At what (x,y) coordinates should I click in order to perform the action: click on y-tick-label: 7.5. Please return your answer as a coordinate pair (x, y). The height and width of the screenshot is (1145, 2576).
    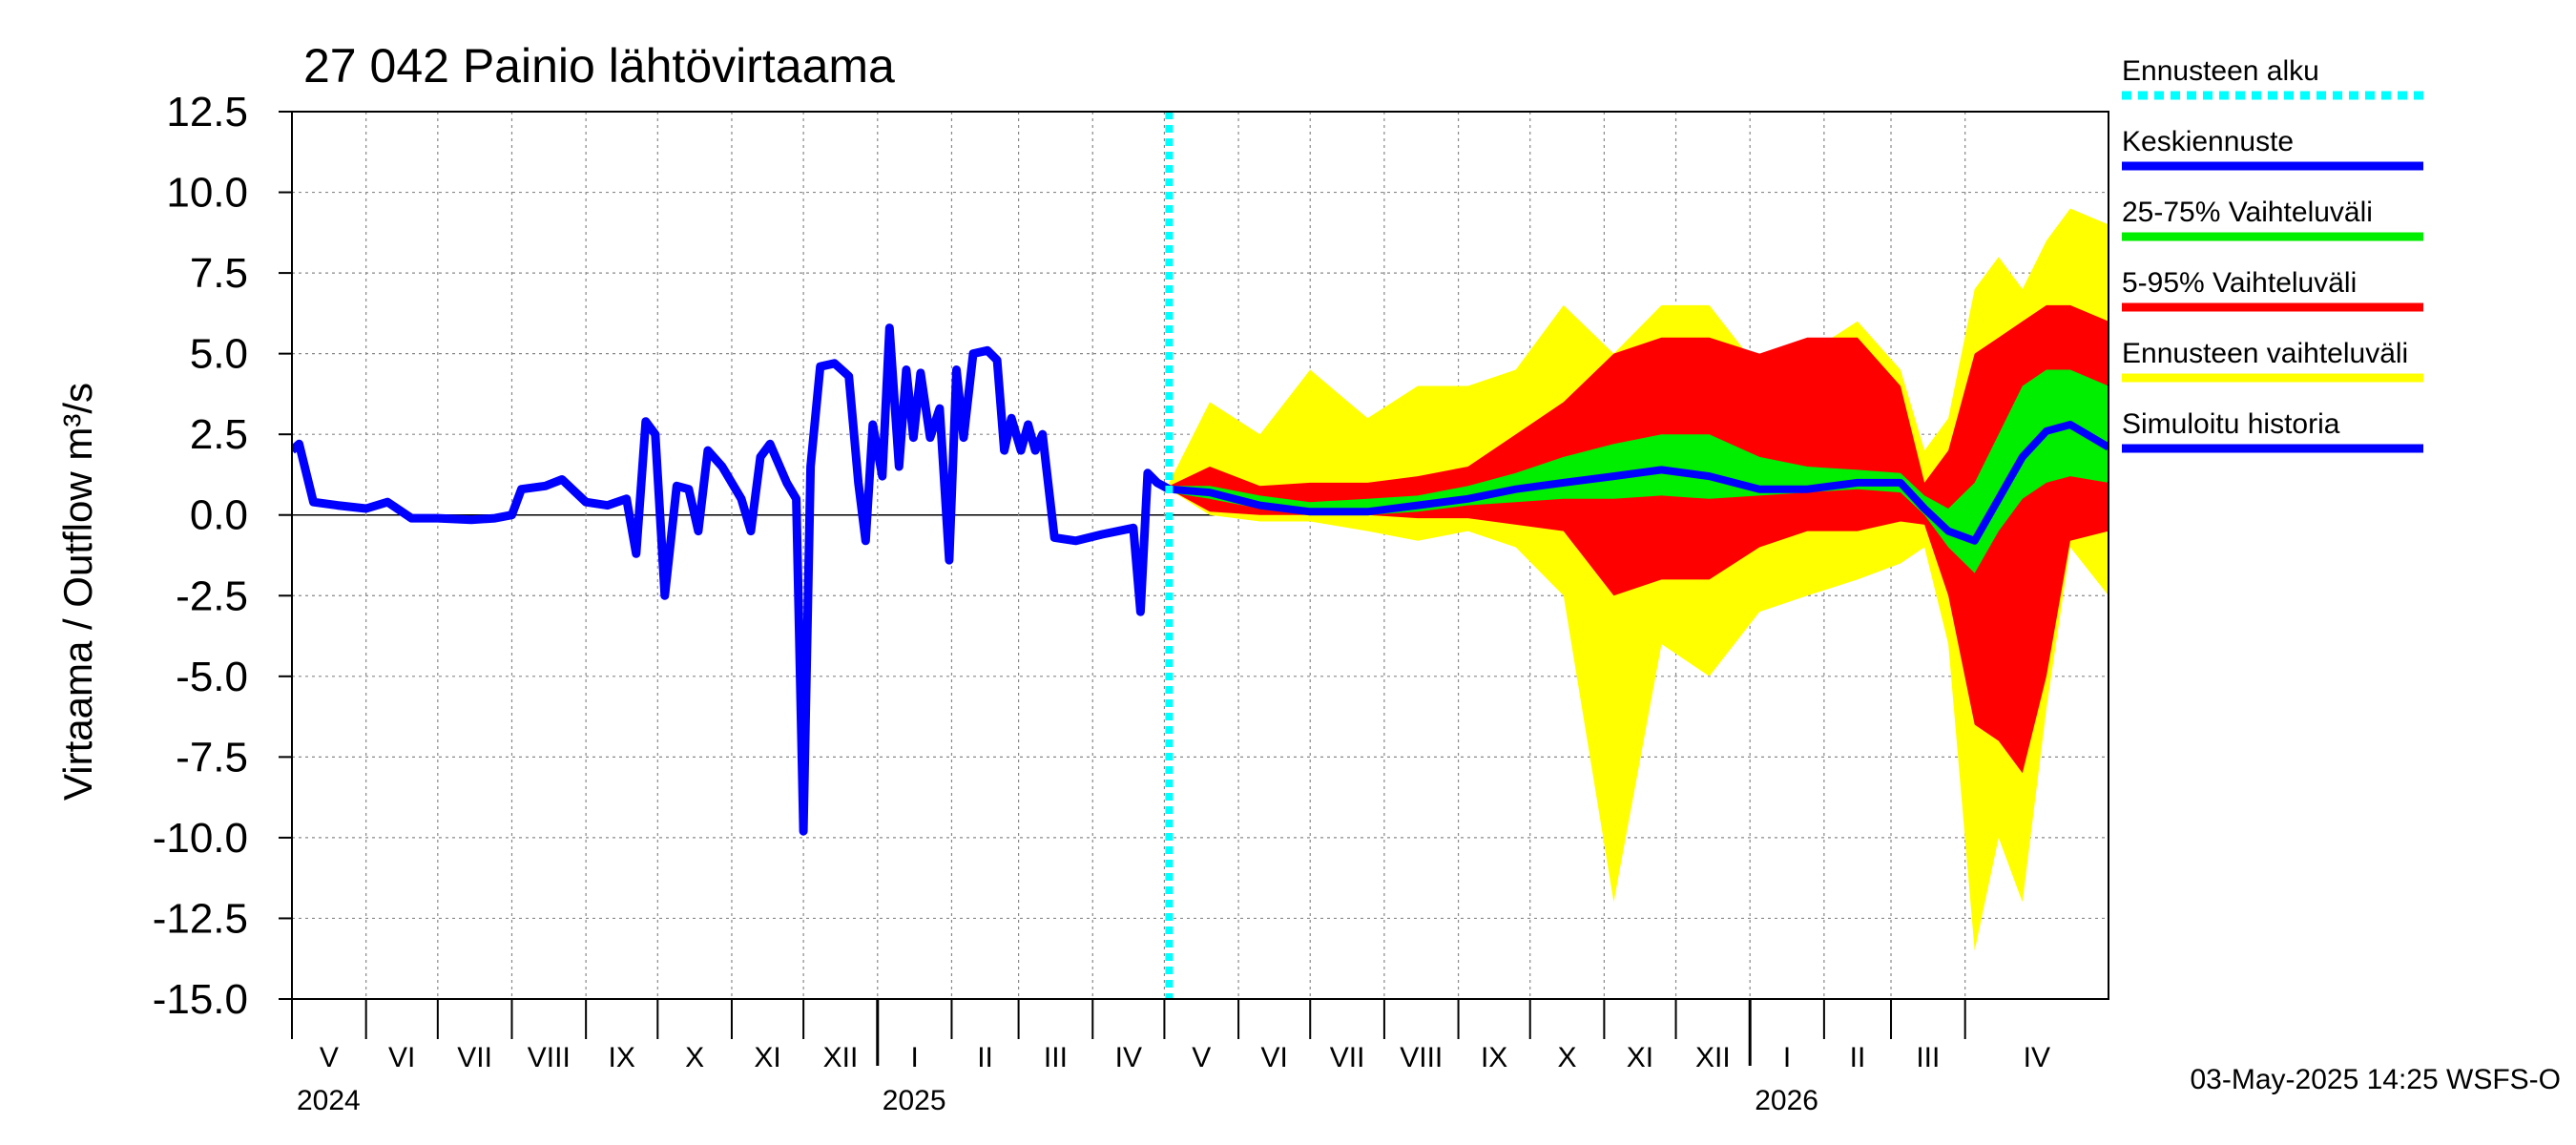
    Looking at the image, I should click on (219, 273).